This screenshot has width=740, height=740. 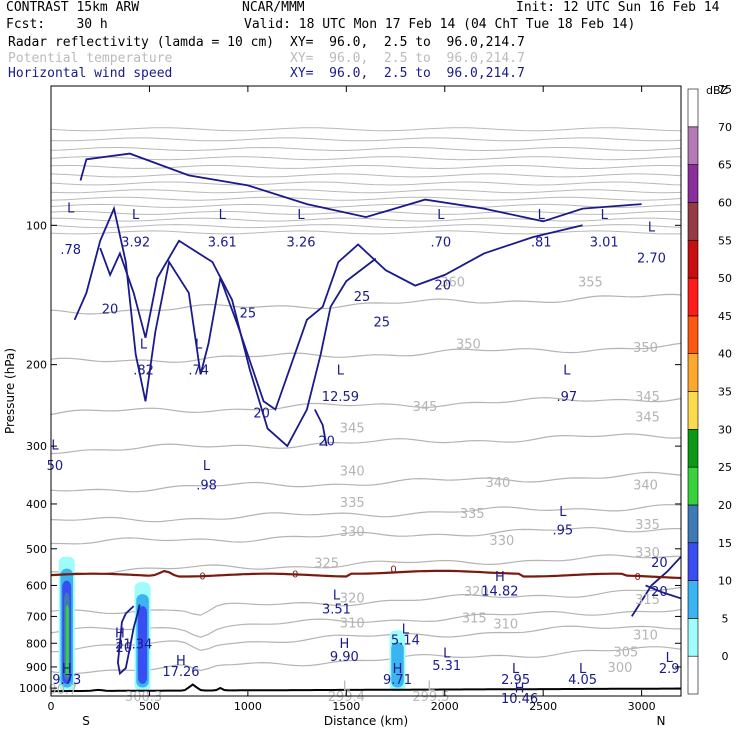 What do you see at coordinates (717, 90) in the screenshot?
I see `colorbar-unit: dBZ` at bounding box center [717, 90].